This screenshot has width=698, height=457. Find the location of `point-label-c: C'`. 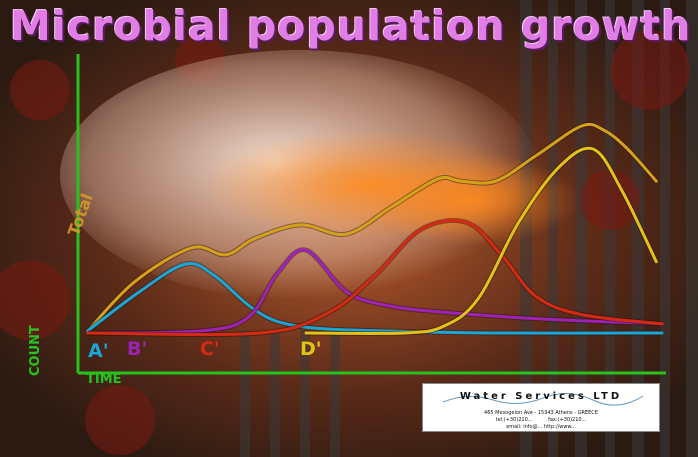

point-label-c: C' is located at coordinates (210, 349).